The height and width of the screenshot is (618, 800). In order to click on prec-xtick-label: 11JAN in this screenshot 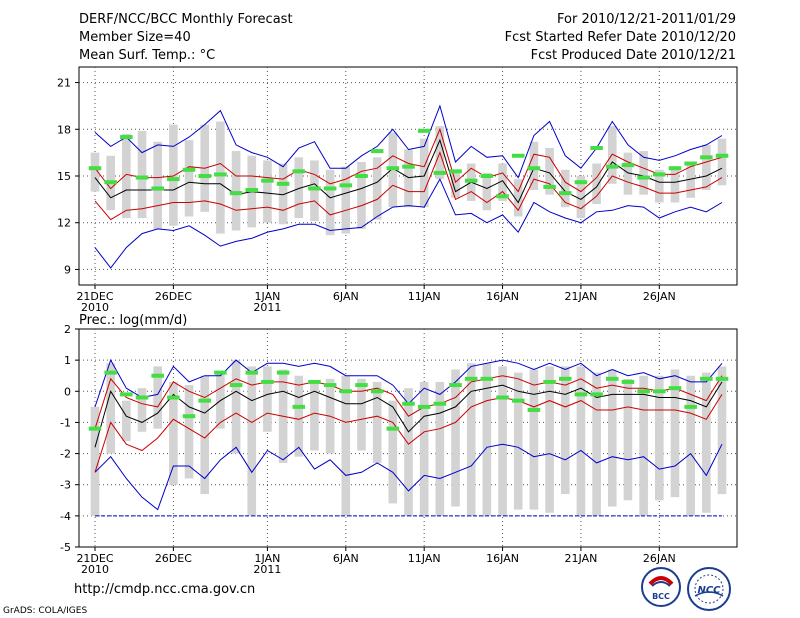, I will do `click(424, 558)`.